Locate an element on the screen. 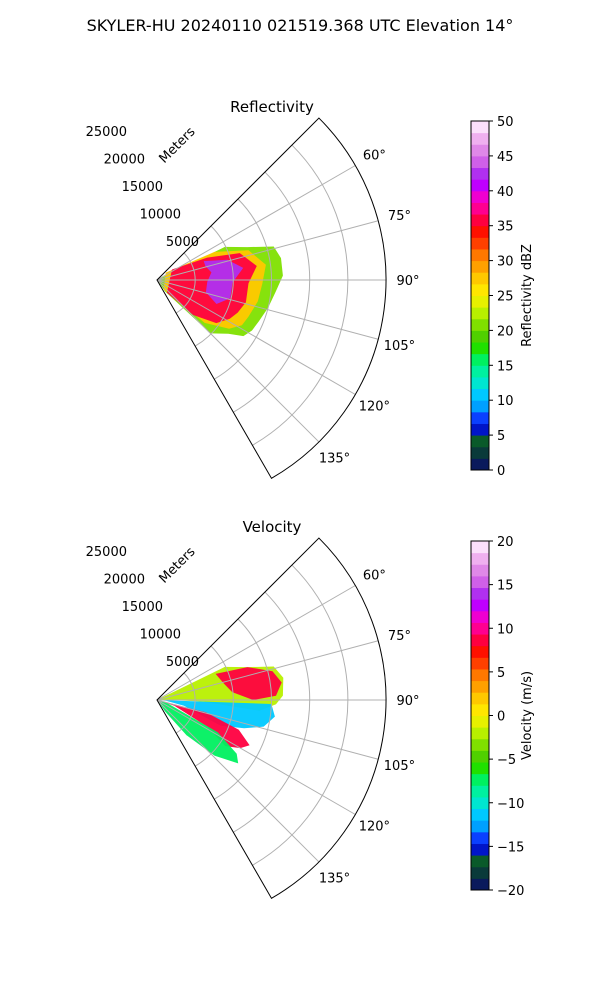  echo-max-core is located at coordinates (223, 281).